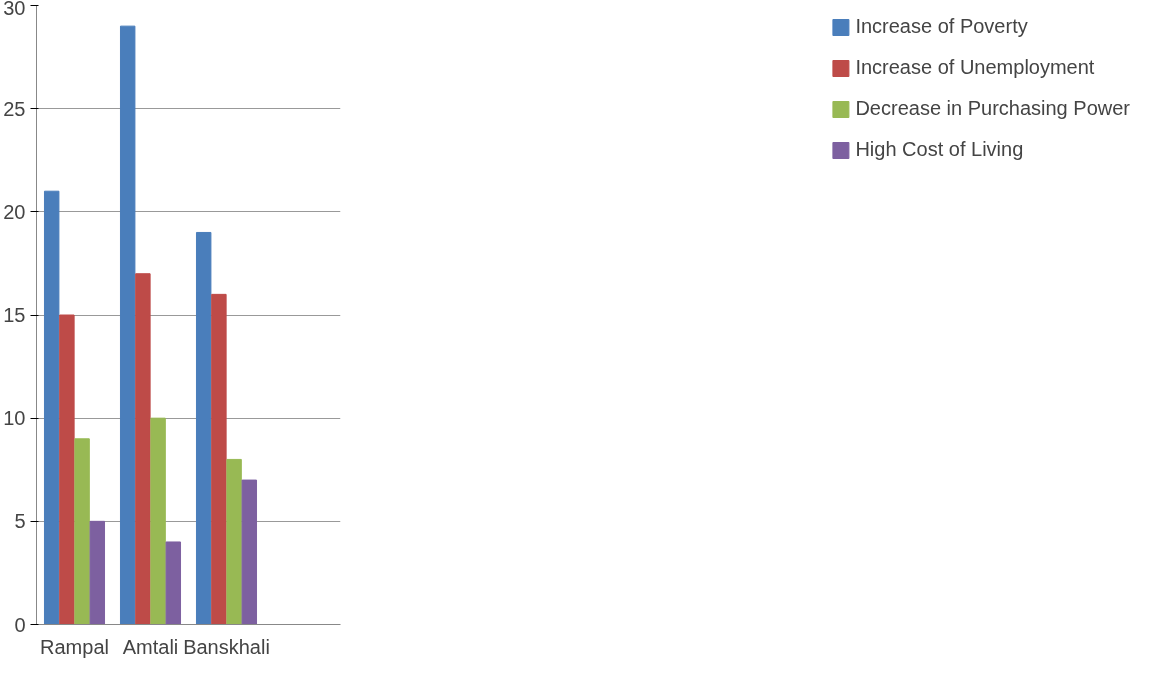  What do you see at coordinates (14, 211) in the screenshot?
I see `y-tick-label: 20` at bounding box center [14, 211].